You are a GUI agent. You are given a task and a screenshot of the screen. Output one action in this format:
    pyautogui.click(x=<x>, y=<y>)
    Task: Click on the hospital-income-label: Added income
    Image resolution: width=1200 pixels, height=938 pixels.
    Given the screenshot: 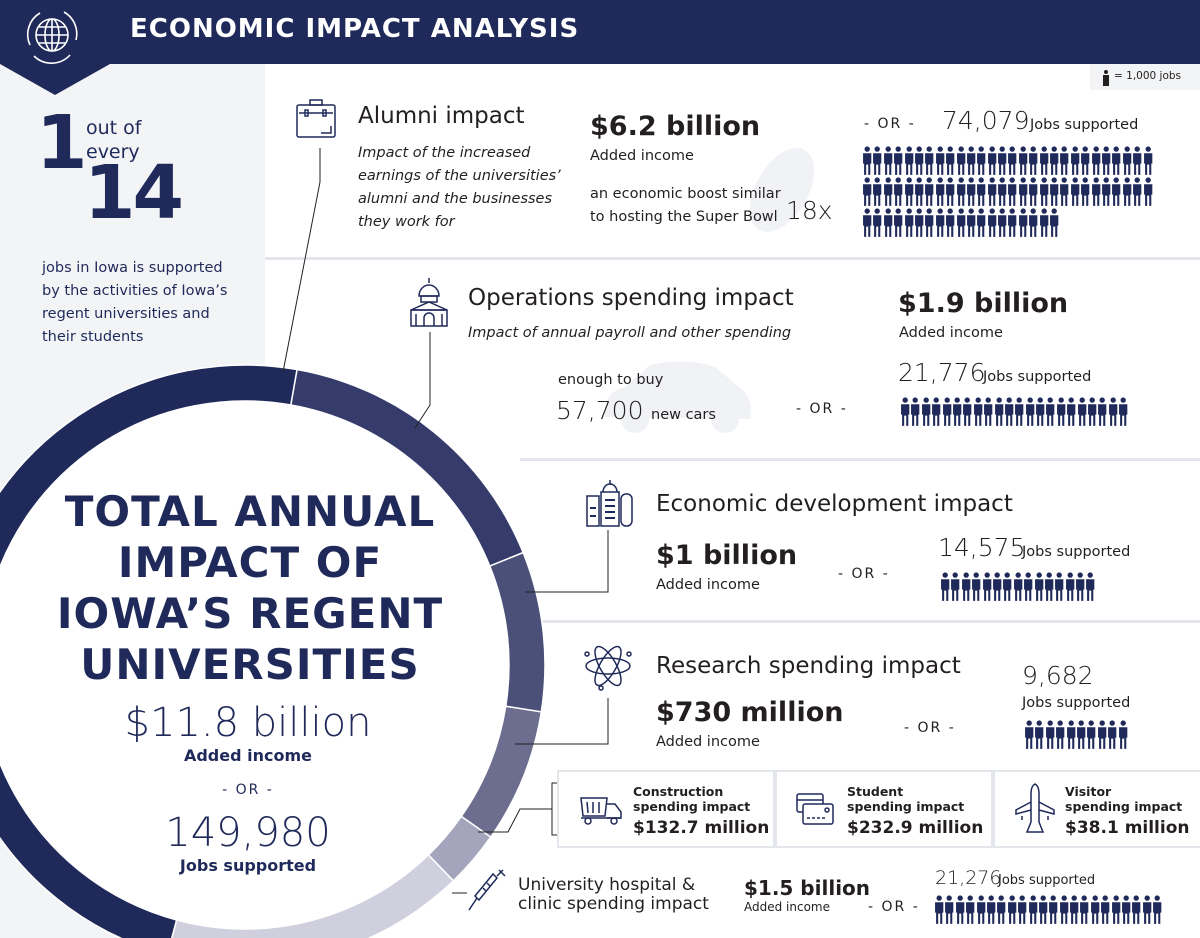 What is the action you would take?
    pyautogui.click(x=787, y=907)
    